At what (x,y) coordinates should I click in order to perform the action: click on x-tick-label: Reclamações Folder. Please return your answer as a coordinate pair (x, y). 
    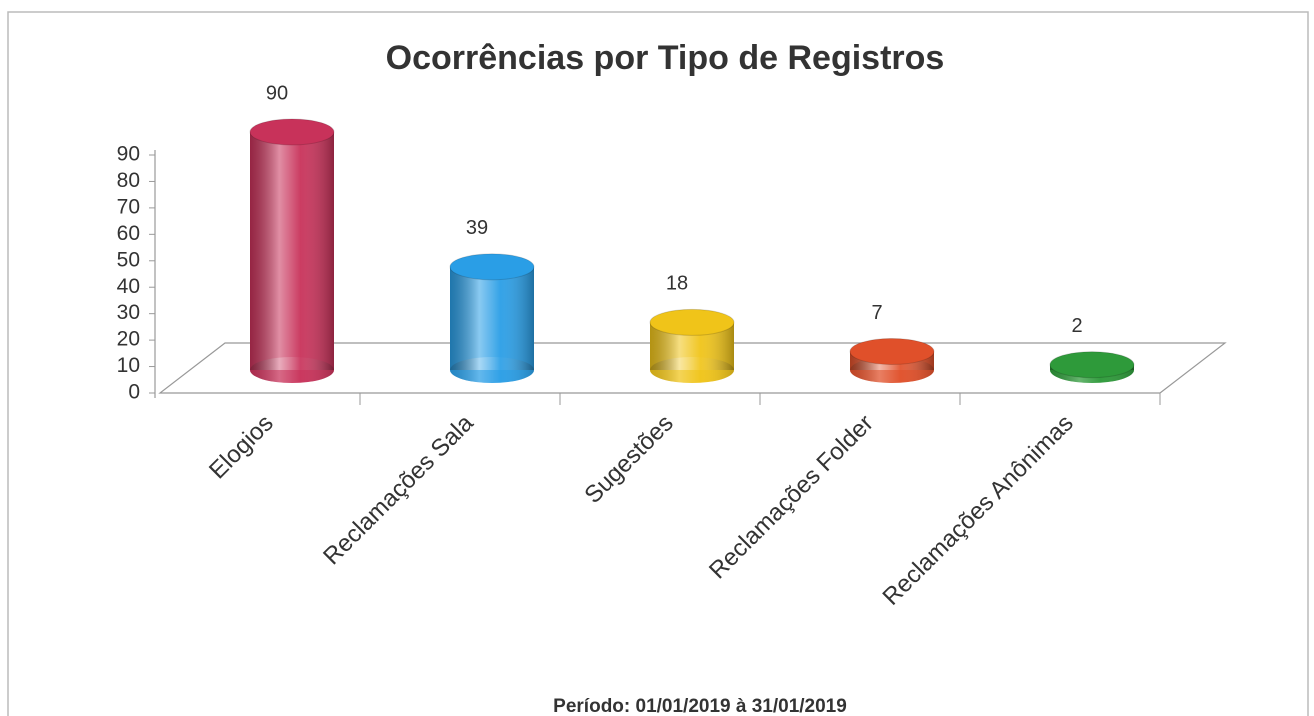
    Looking at the image, I should click on (791, 497).